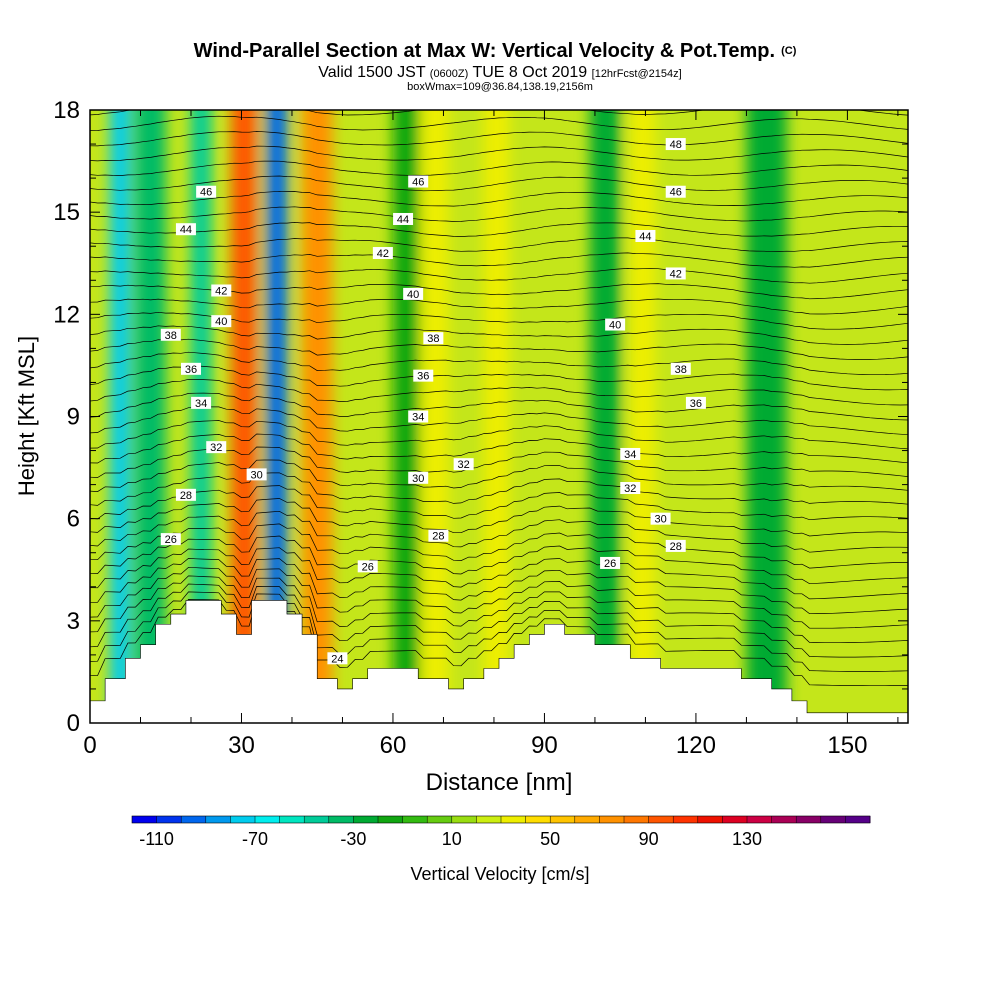 The image size is (1000, 1000). Describe the element at coordinates (73, 417) in the screenshot. I see `y-tick-label: 9` at that location.